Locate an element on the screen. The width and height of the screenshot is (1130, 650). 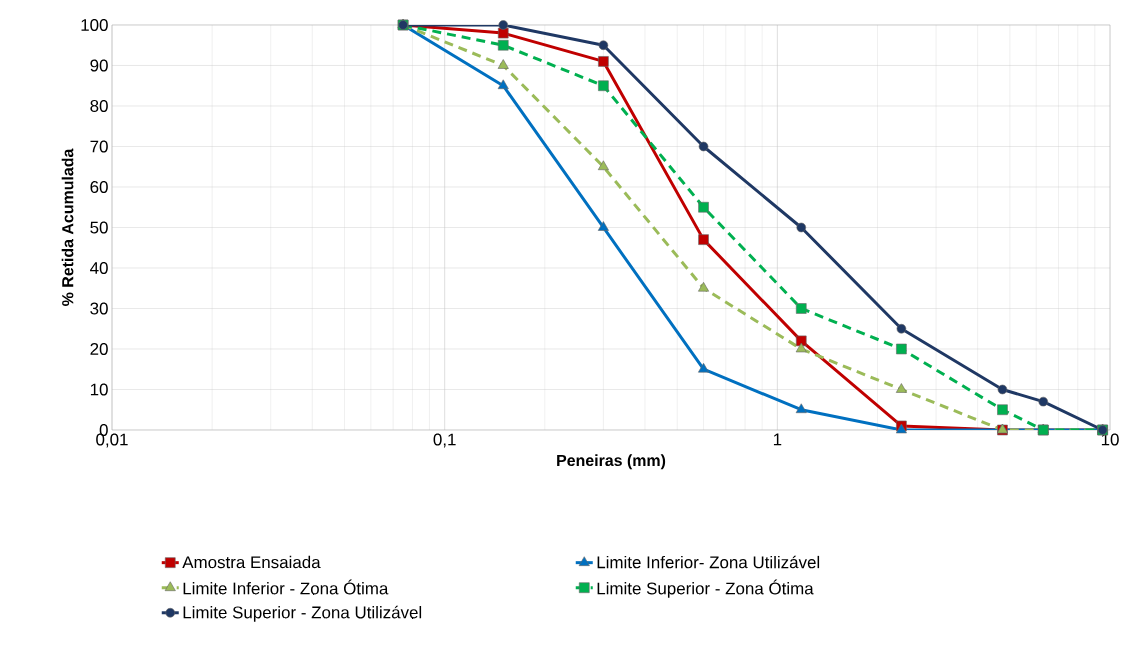
x-axis-title: Peneiras (mm) is located at coordinates (611, 462).